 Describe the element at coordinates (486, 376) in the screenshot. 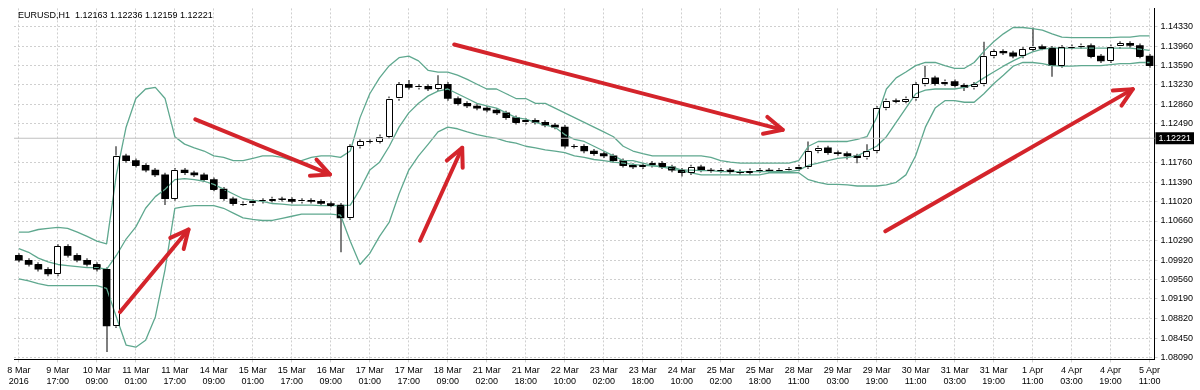

I see `x-tick-label: 21 Mar 02:00` at that location.